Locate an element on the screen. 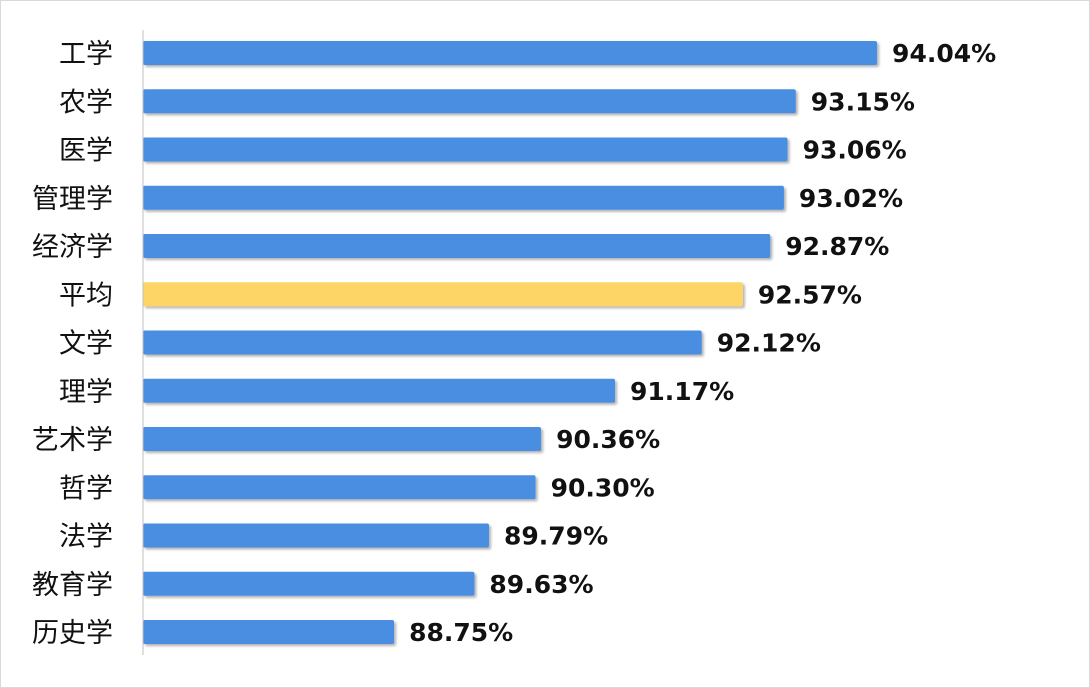  data-label: 90.30% is located at coordinates (603, 487).